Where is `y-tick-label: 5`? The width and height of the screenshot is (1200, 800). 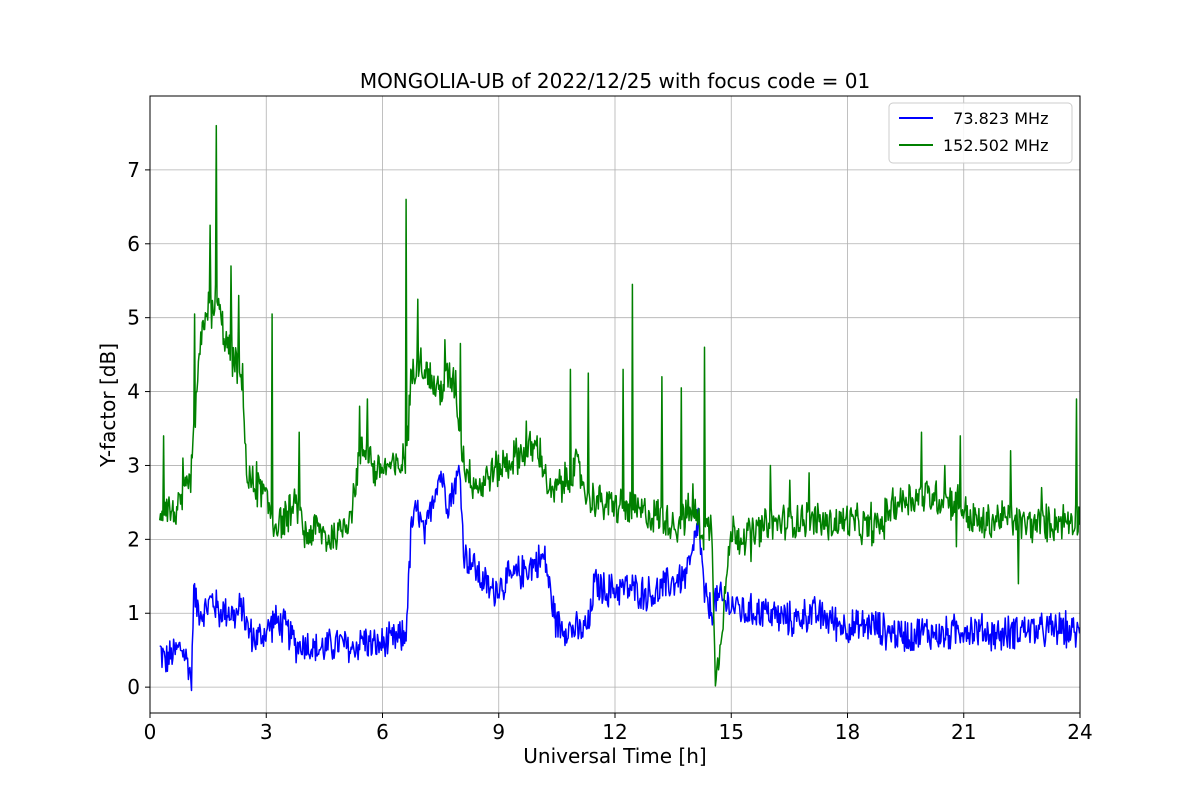
y-tick-label: 5 is located at coordinates (133, 318).